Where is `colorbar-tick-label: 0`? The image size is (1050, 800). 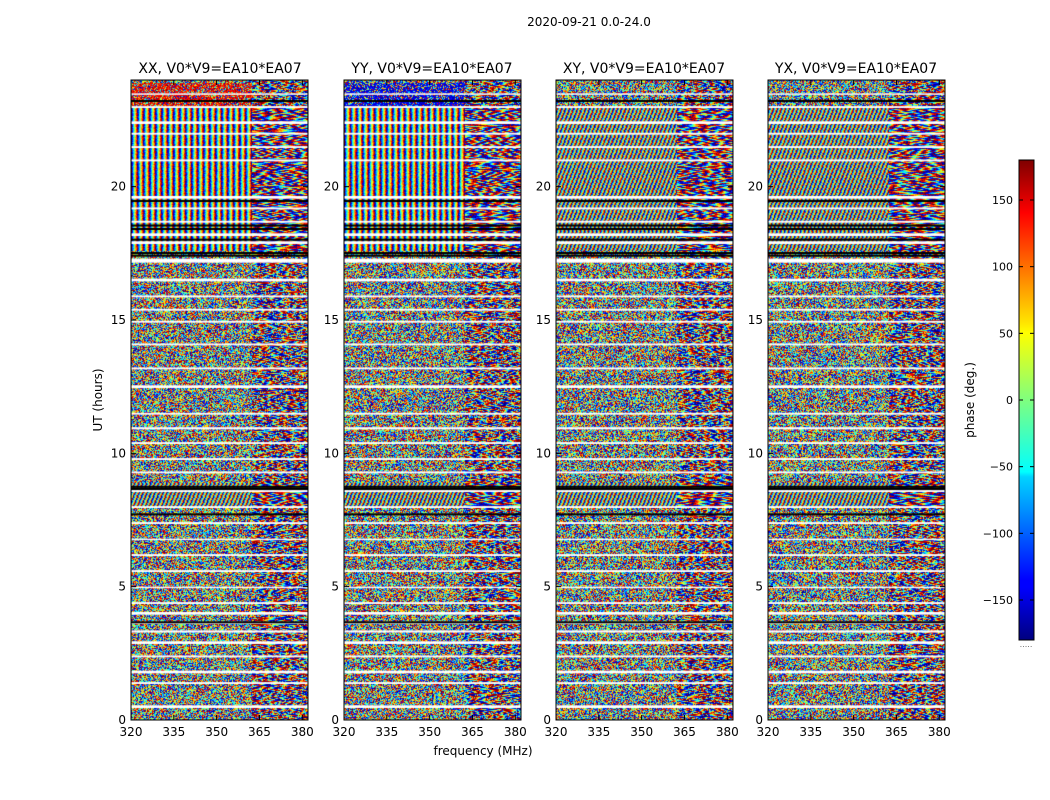 colorbar-tick-label: 0 is located at coordinates (1009, 400).